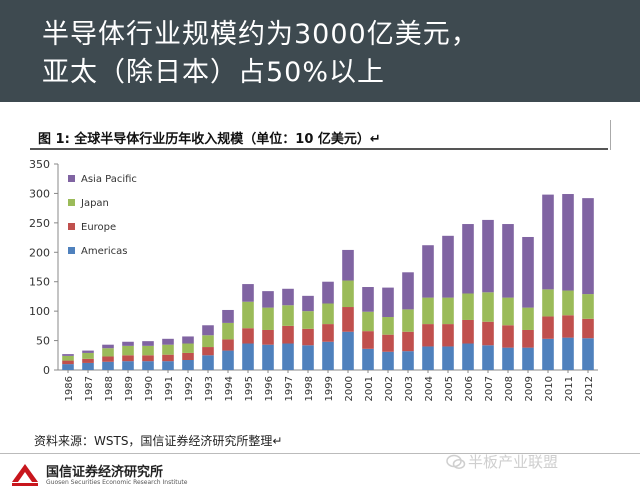 The height and width of the screenshot is (495, 640). Describe the element at coordinates (98, 227) in the screenshot. I see `legend-label: Europe` at that location.